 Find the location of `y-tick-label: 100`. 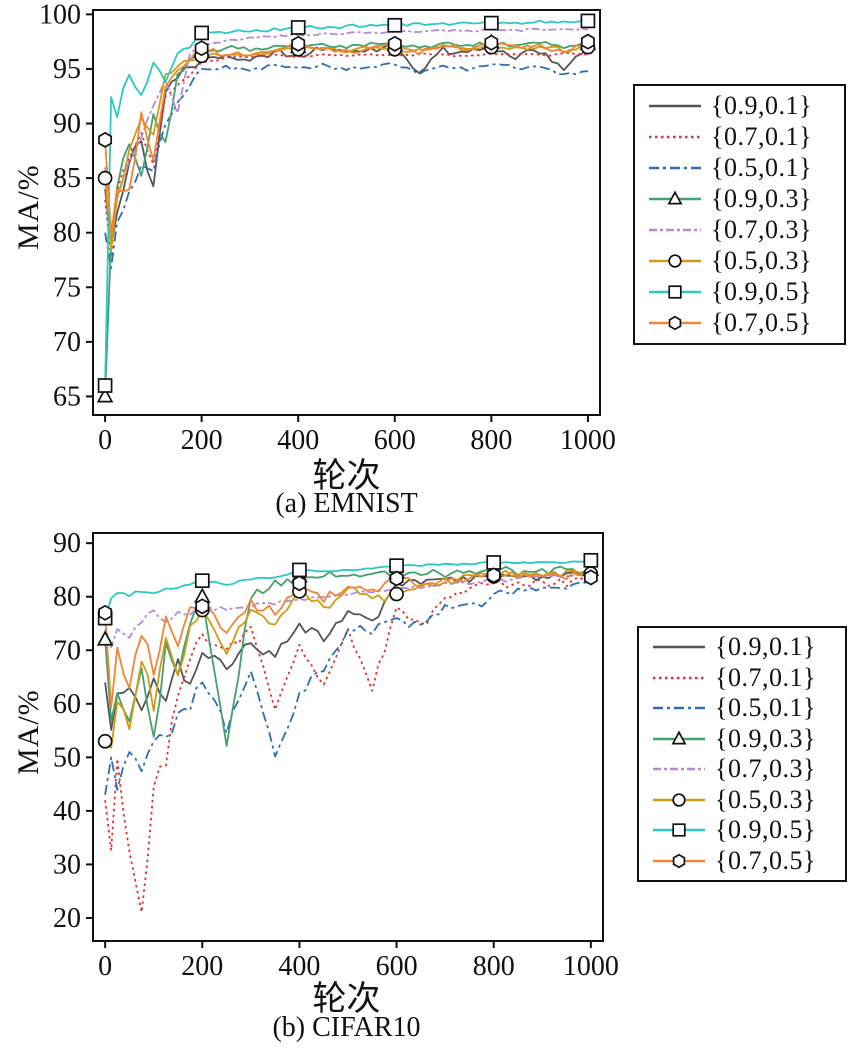

y-tick-label: 100 is located at coordinates (60, 15).